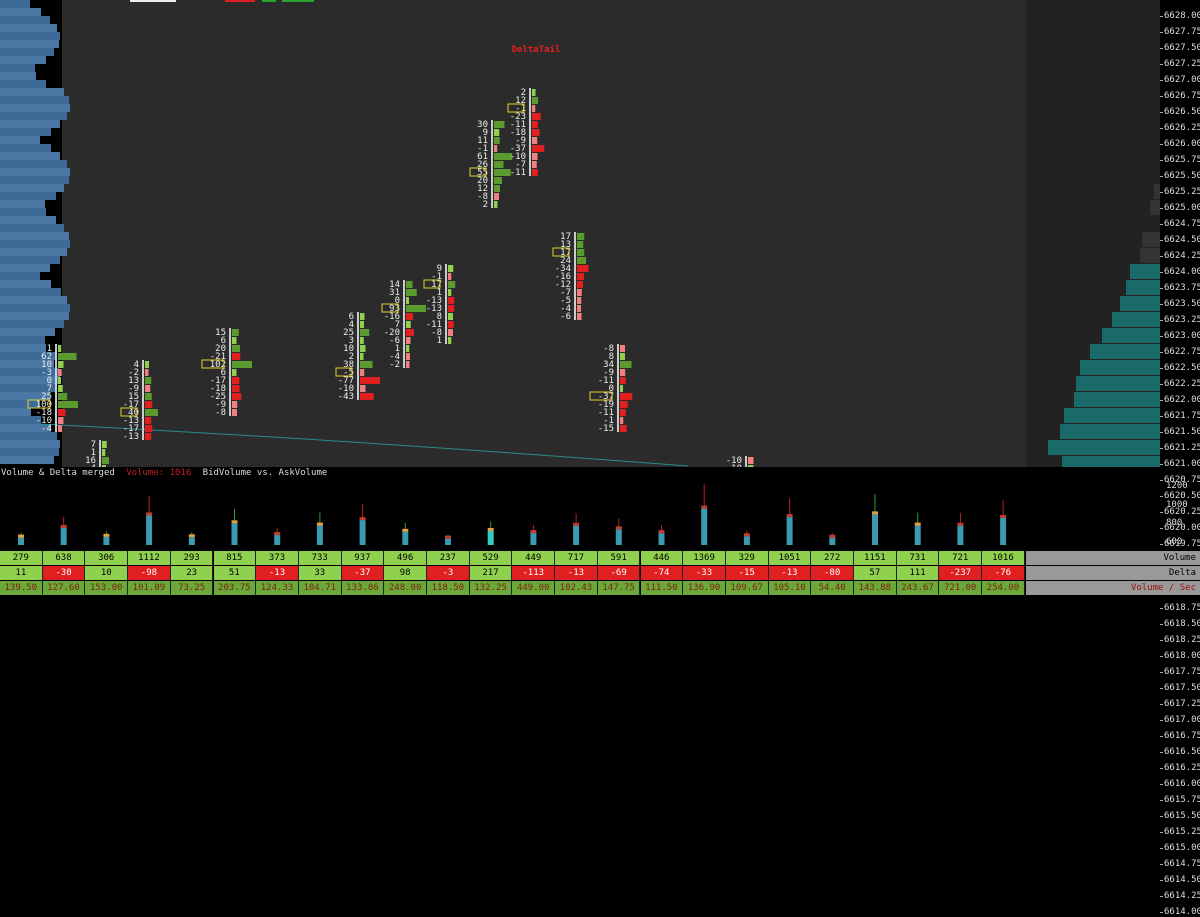 This screenshot has width=1200, height=917. What do you see at coordinates (21, 588) in the screenshot?
I see `volume_per_sec-cell: 139.50` at bounding box center [21, 588].